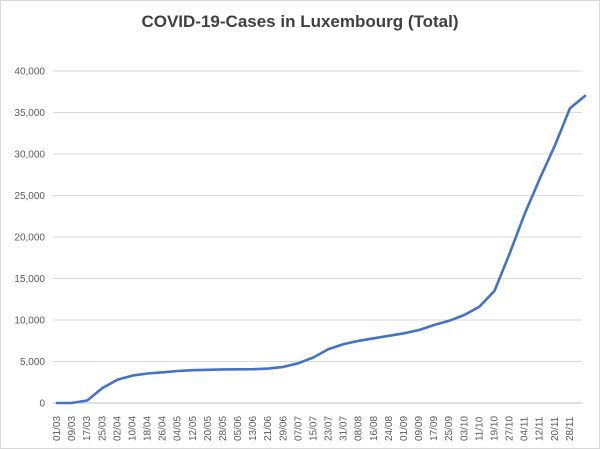 This screenshot has width=600, height=449. I want to click on x-tick-label: 25/09, so click(449, 428).